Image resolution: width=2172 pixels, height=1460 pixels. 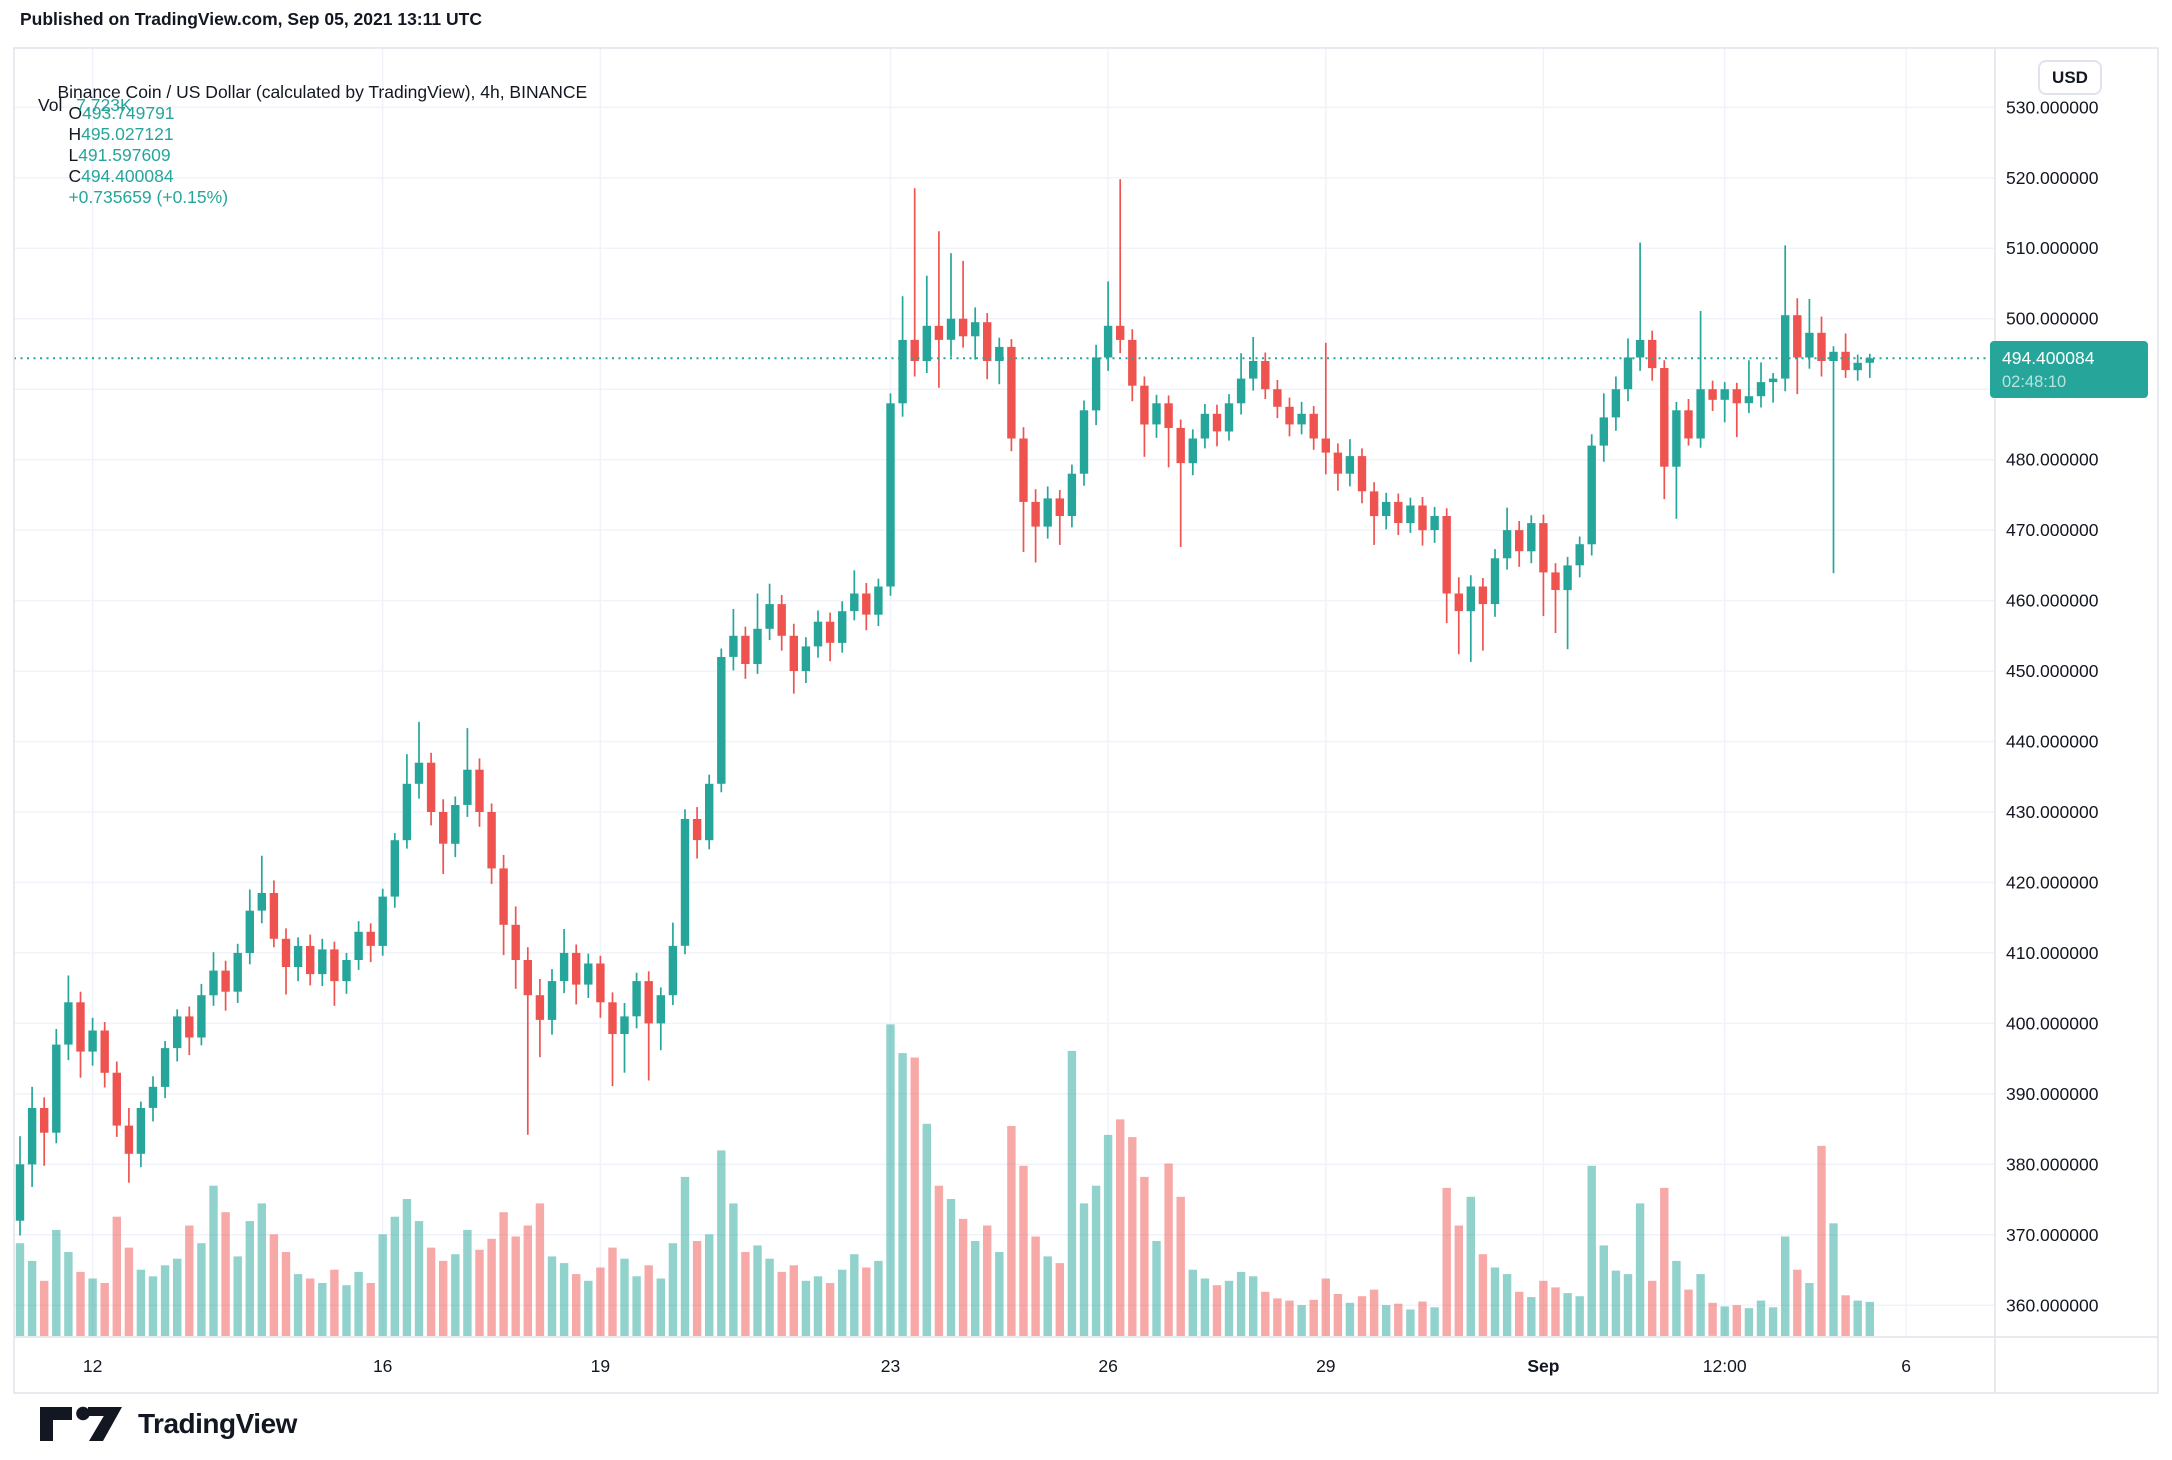 I want to click on time-tick-label: 6, so click(x=1906, y=1366).